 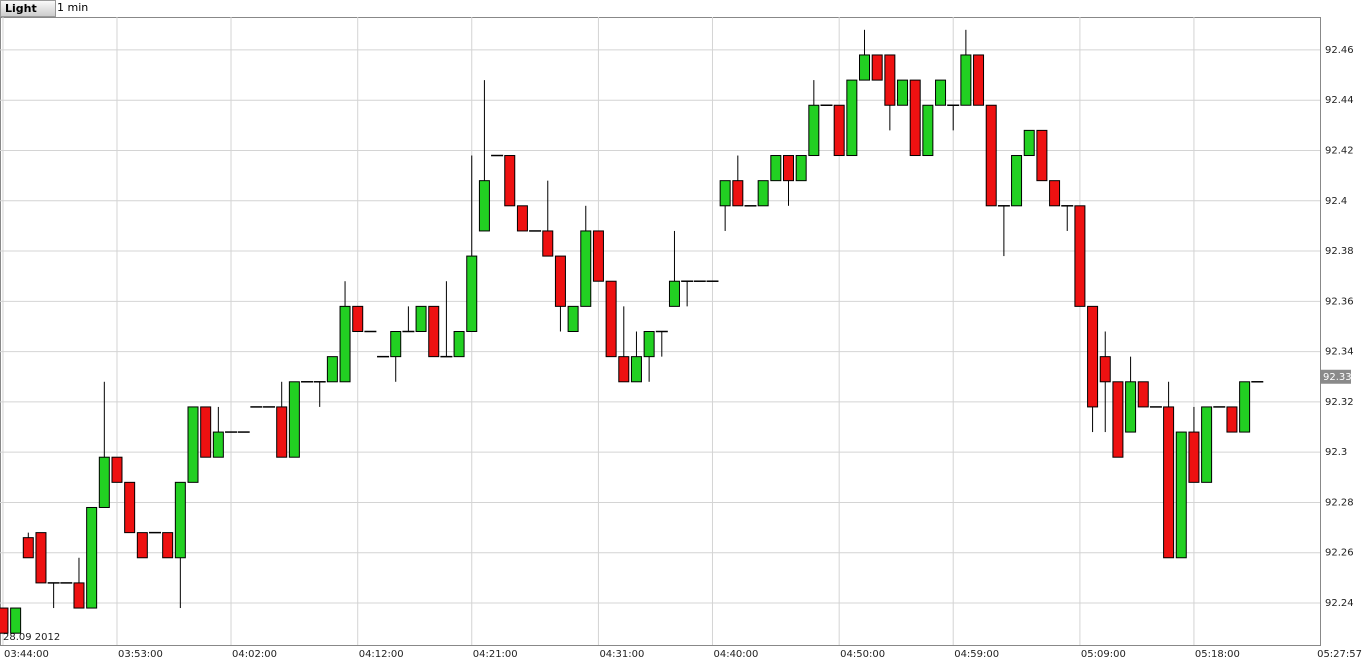 I want to click on y-tick-label: 92.32, so click(x=1339, y=402).